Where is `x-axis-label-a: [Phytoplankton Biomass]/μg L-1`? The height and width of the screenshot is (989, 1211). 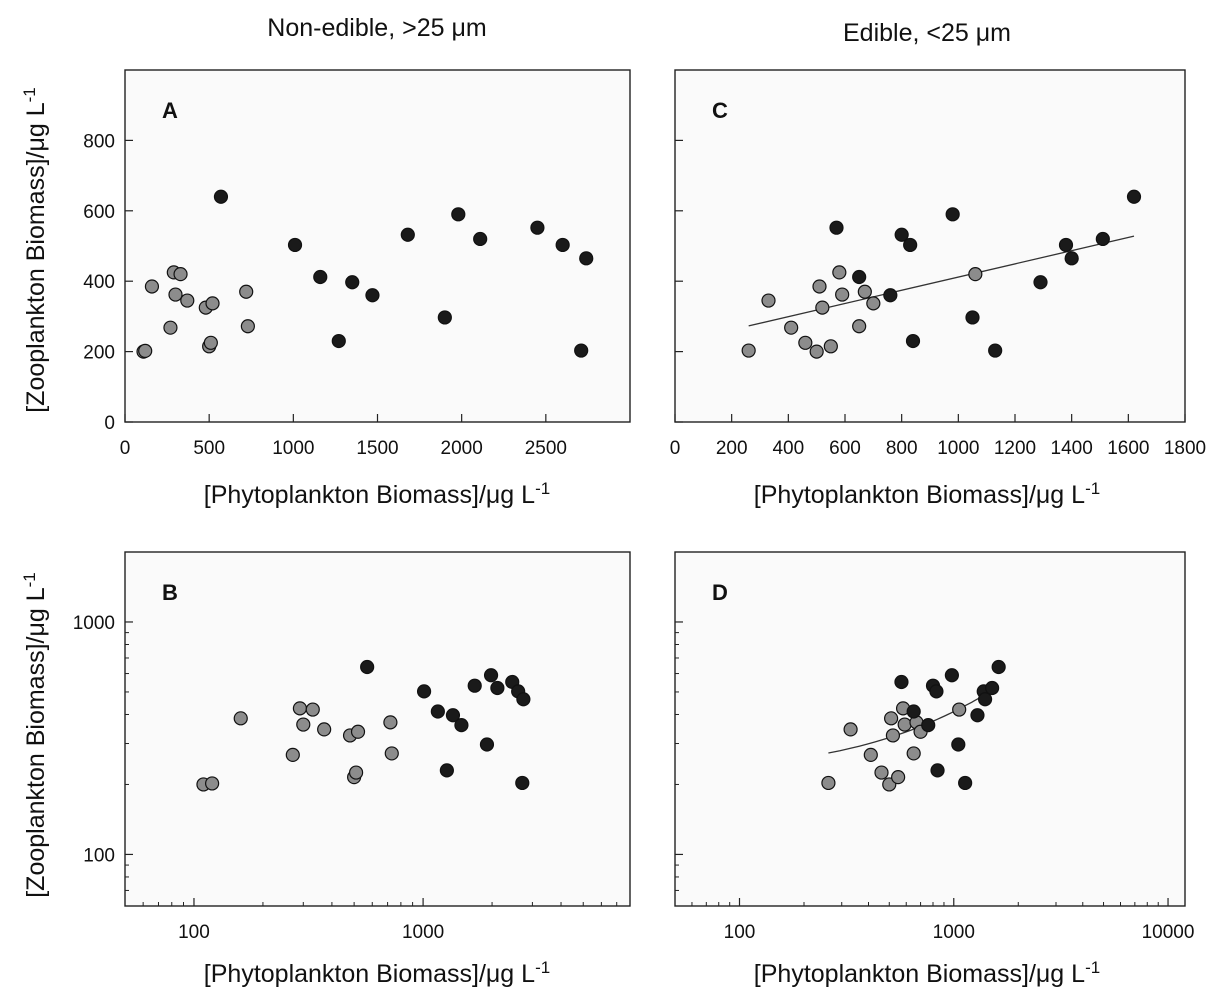 x-axis-label-a: [Phytoplankton Biomass]/μg L-1 is located at coordinates (377, 494).